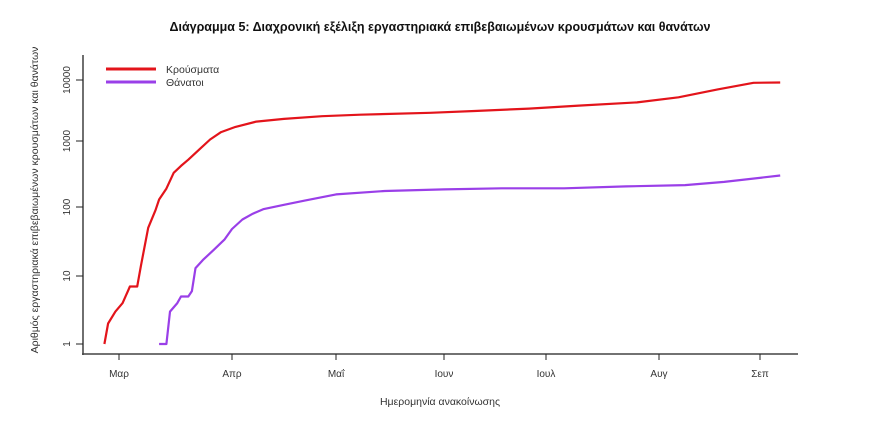 This screenshot has width=880, height=440. Describe the element at coordinates (67, 140) in the screenshot. I see `y-tick-label: 1000` at that location.